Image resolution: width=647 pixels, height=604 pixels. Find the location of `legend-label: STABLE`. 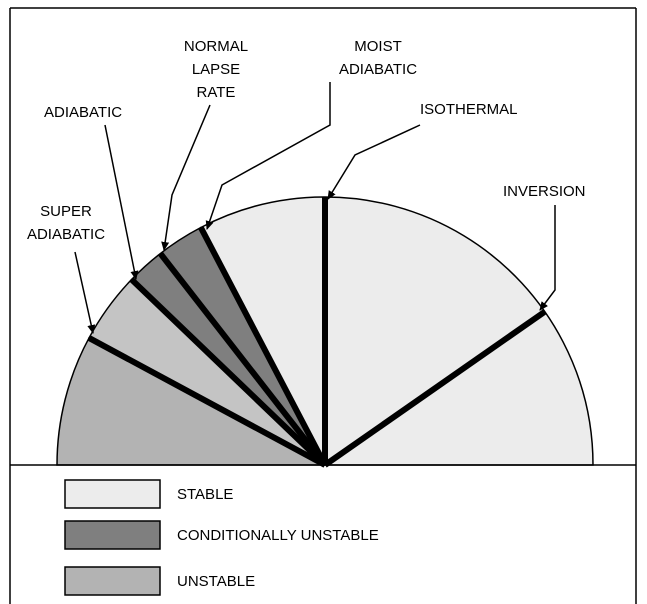

legend-label: STABLE is located at coordinates (205, 494).